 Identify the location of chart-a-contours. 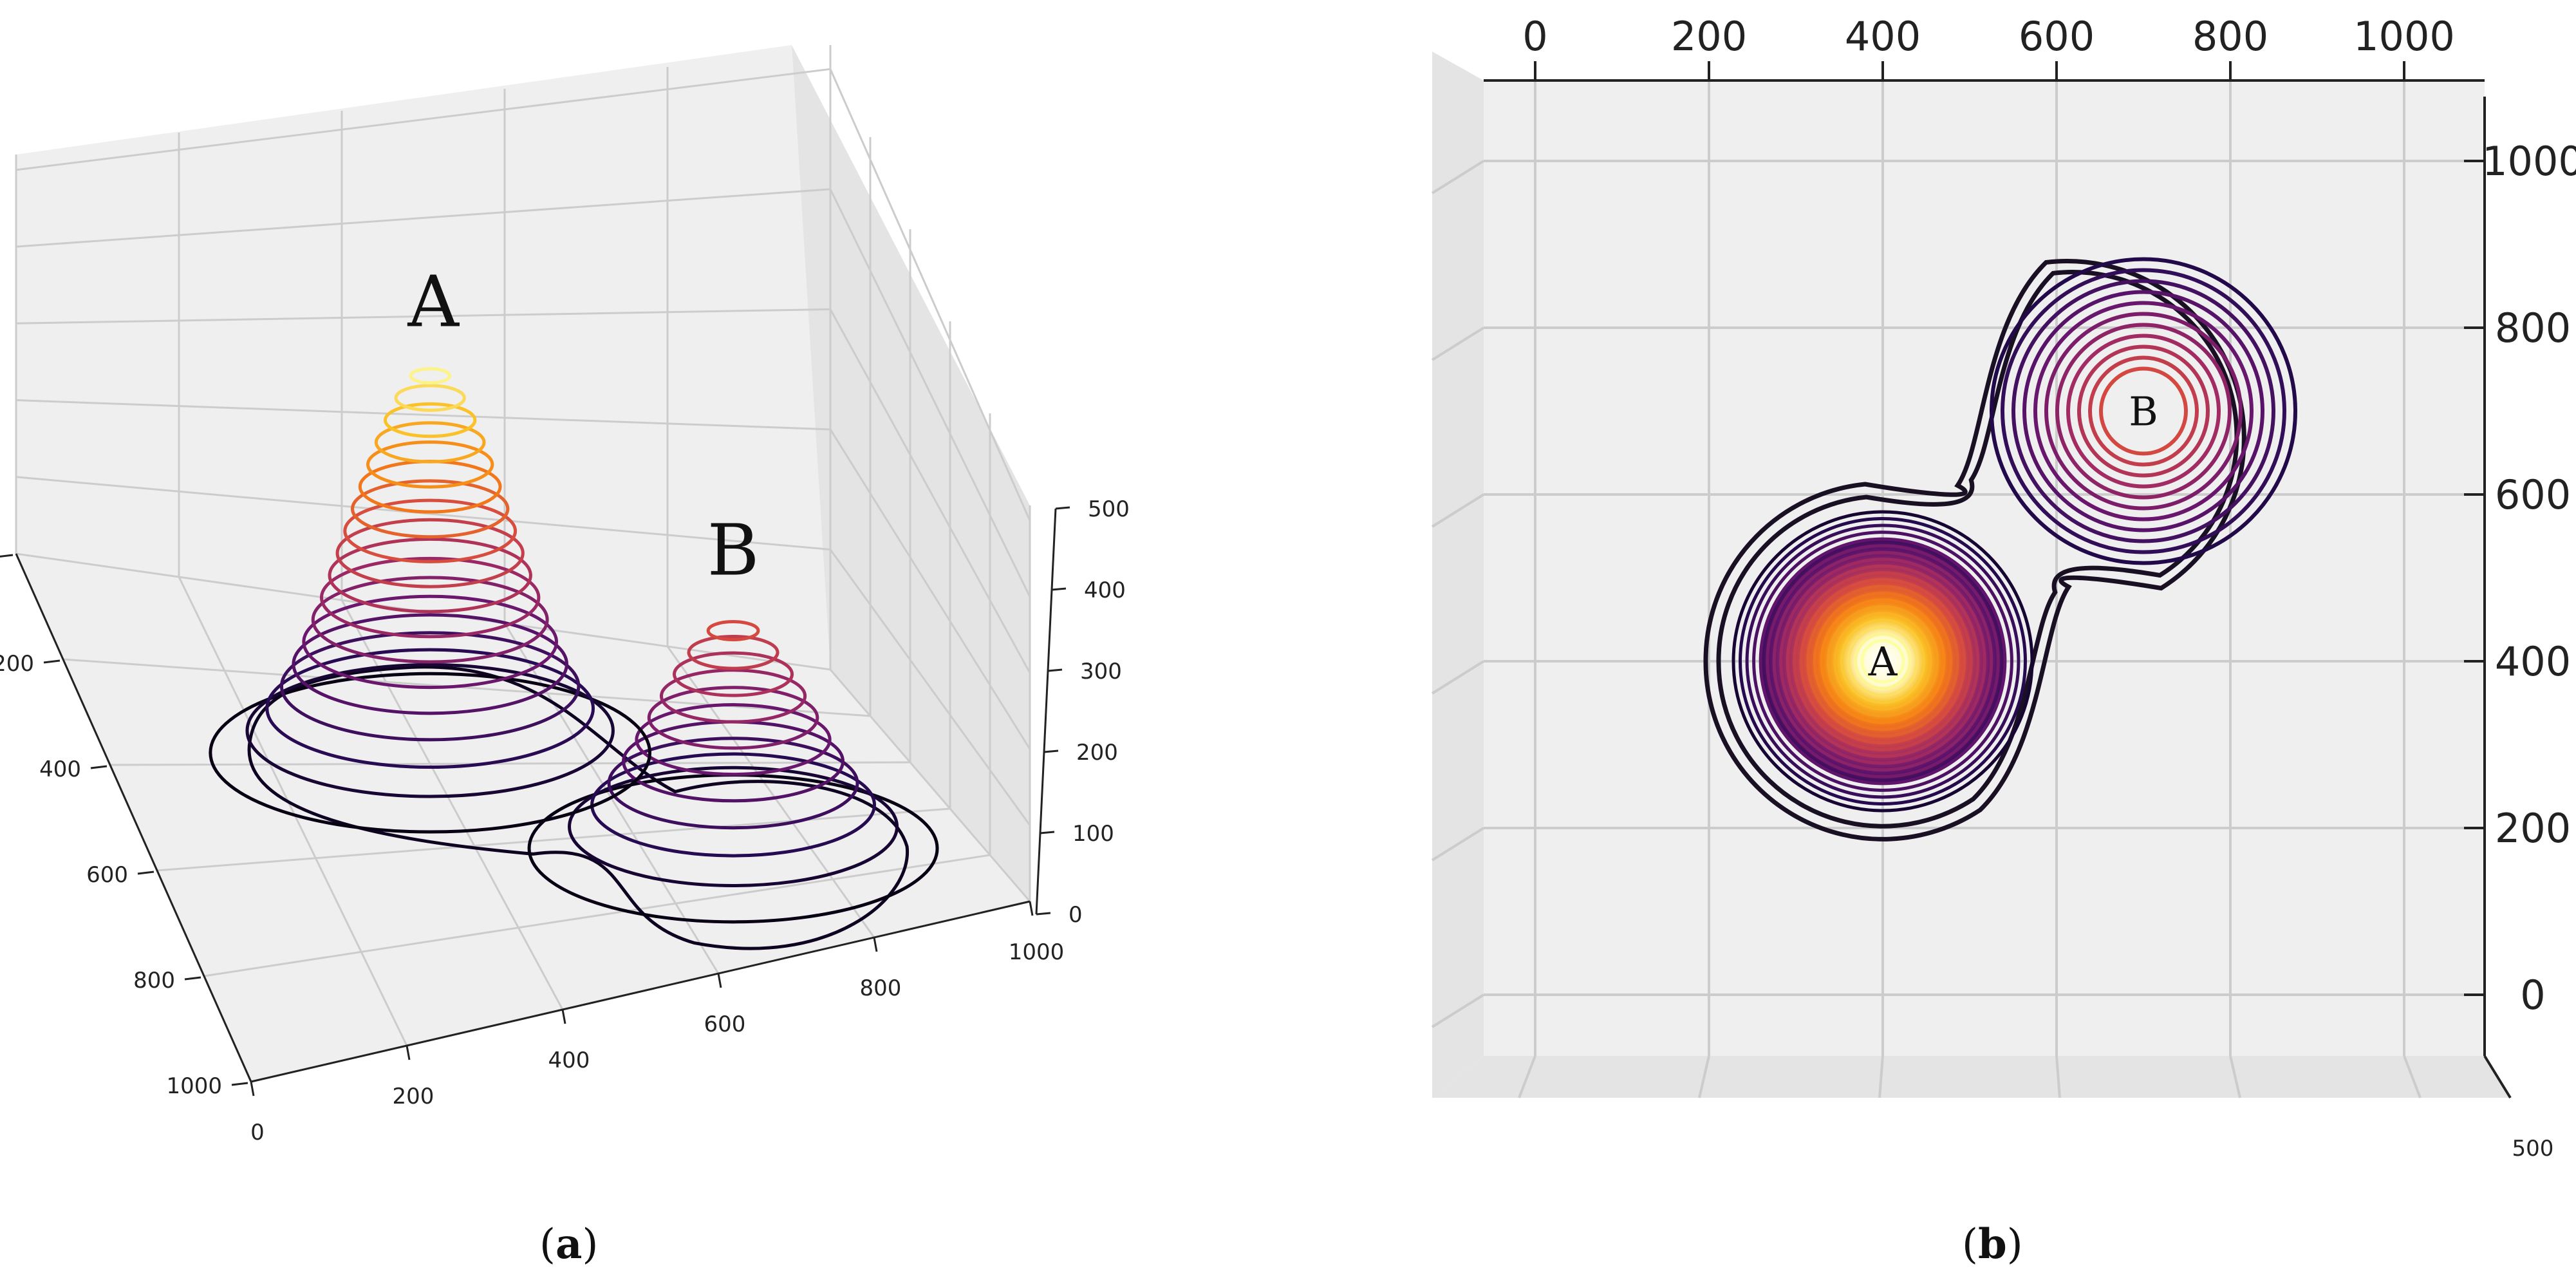
(574, 658).